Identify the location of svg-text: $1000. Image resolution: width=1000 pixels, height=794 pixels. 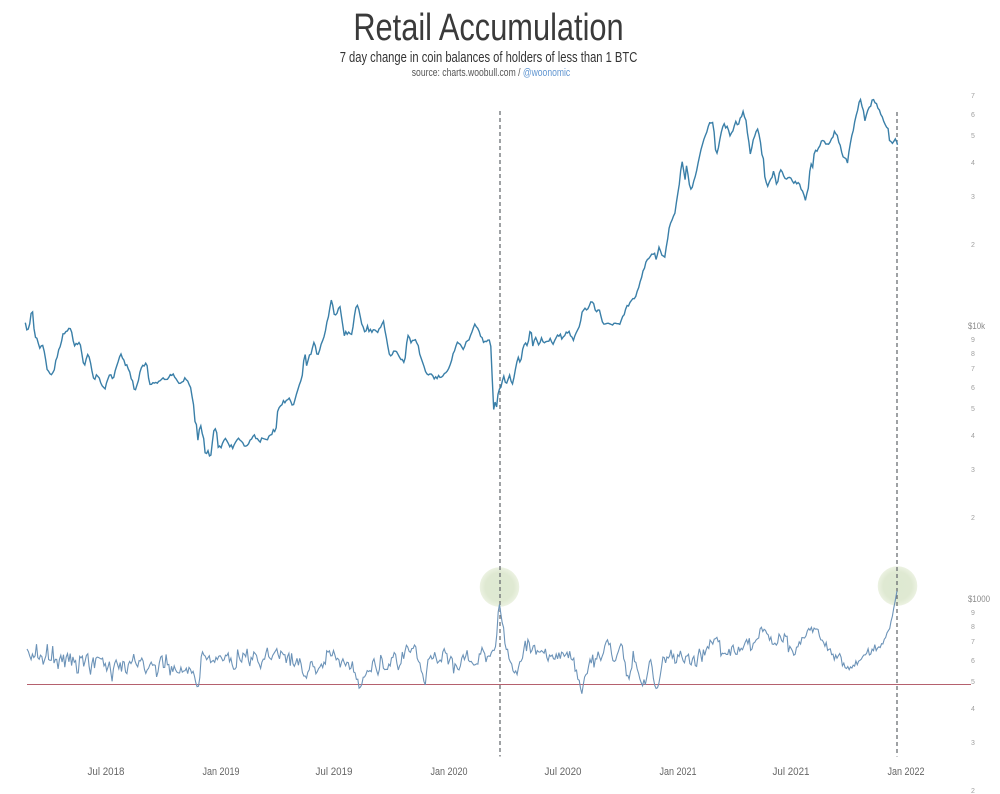
(979, 599).